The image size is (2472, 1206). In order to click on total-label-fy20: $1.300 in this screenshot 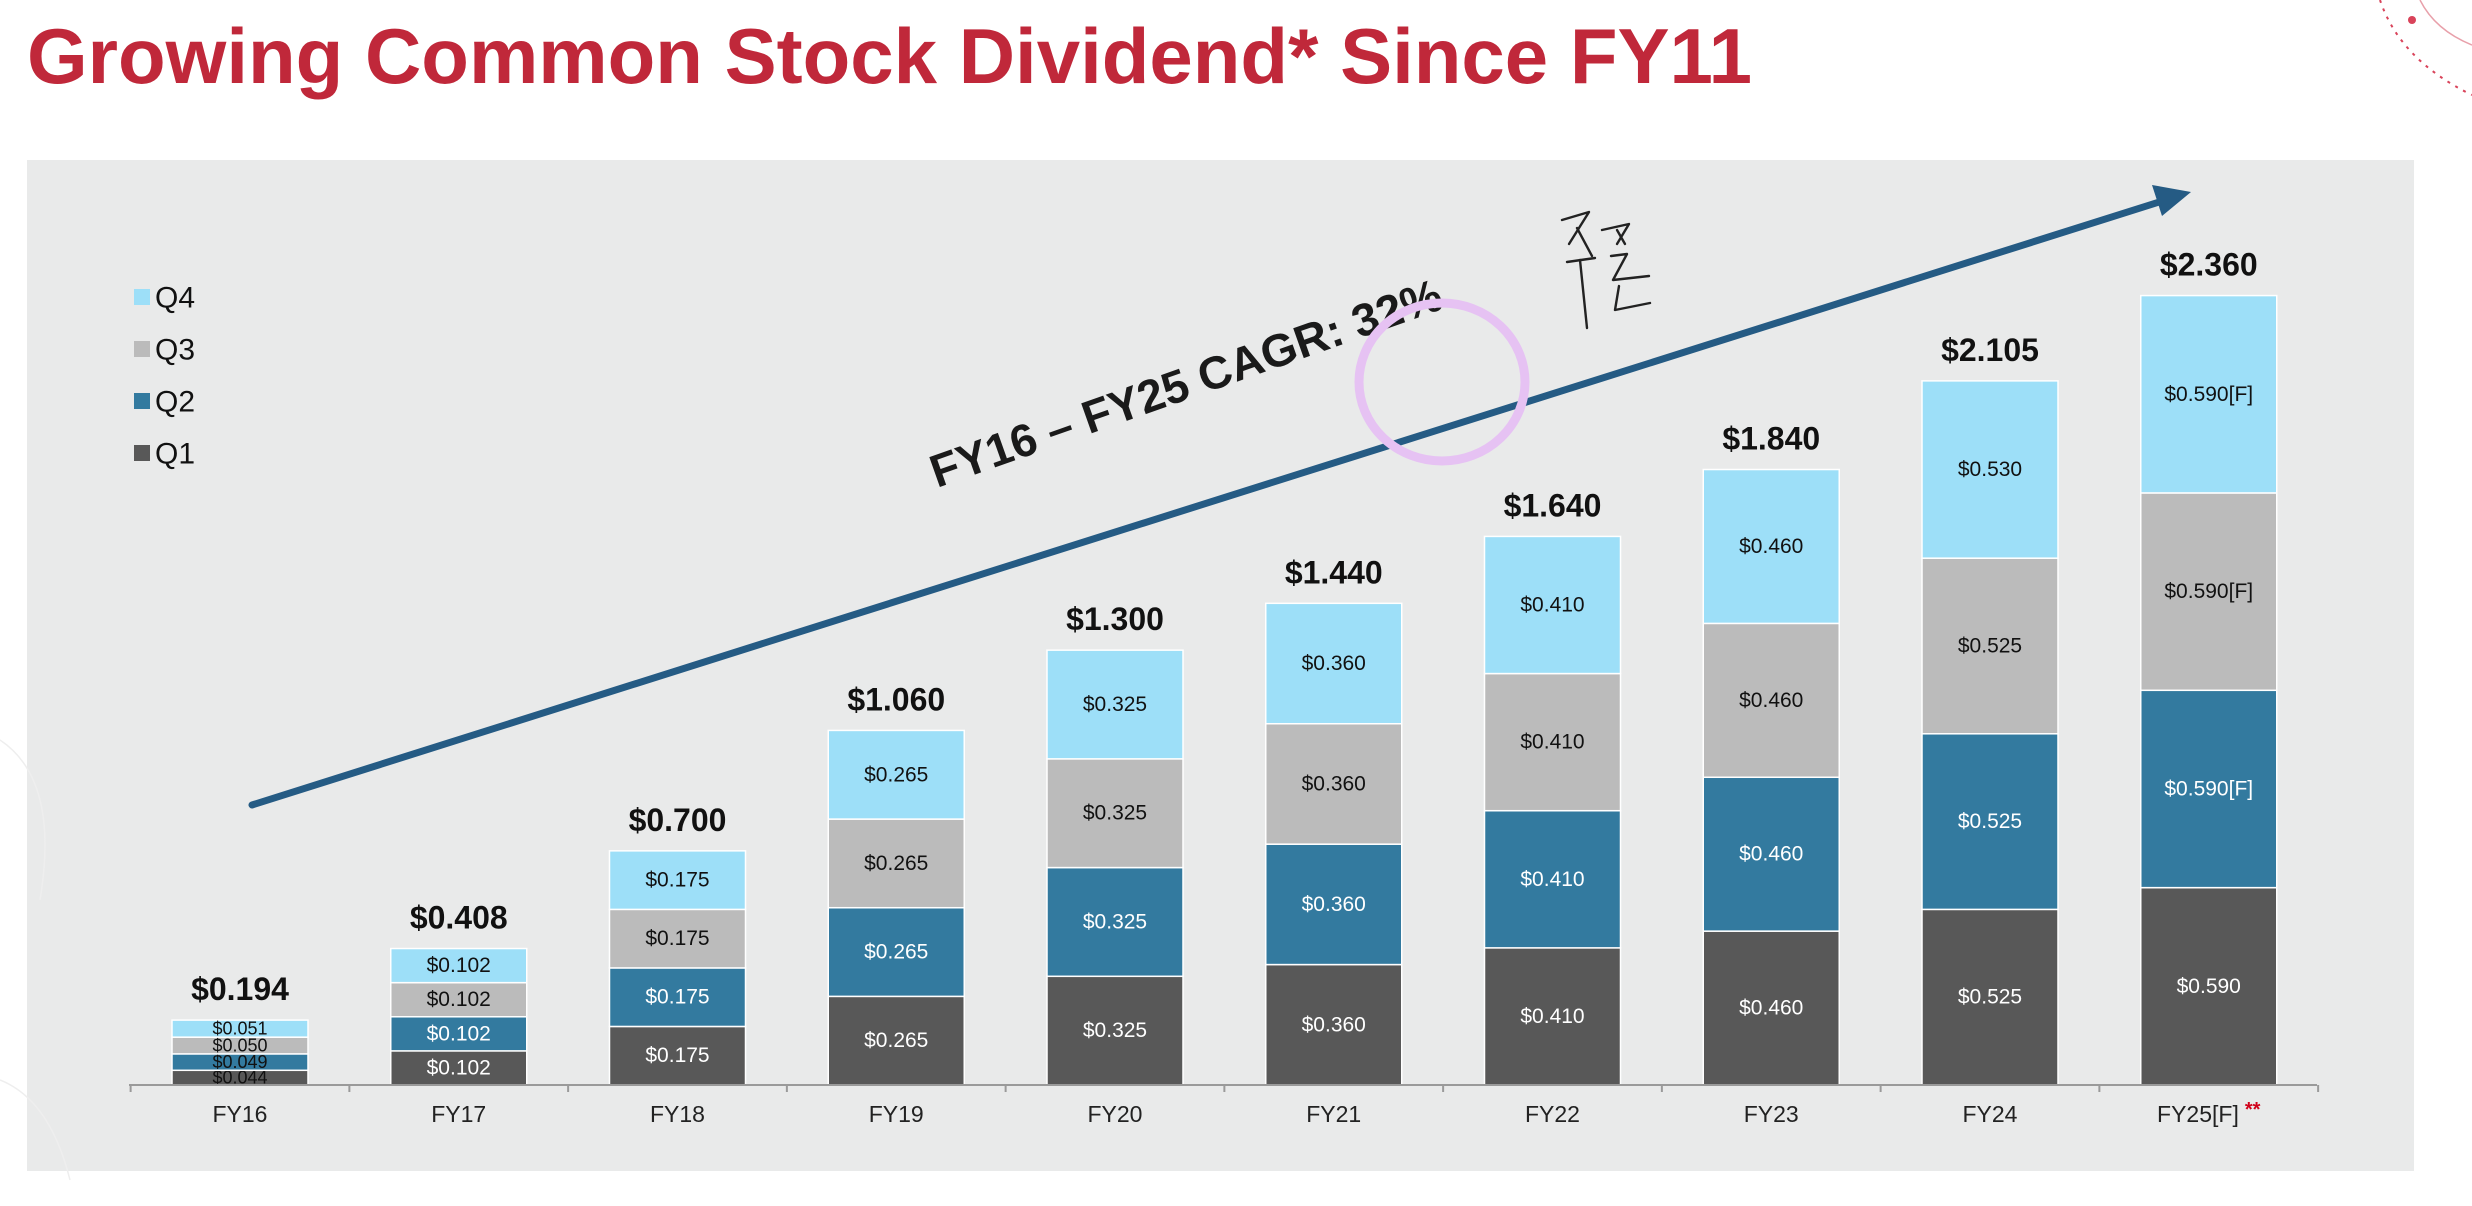, I will do `click(1115, 619)`.